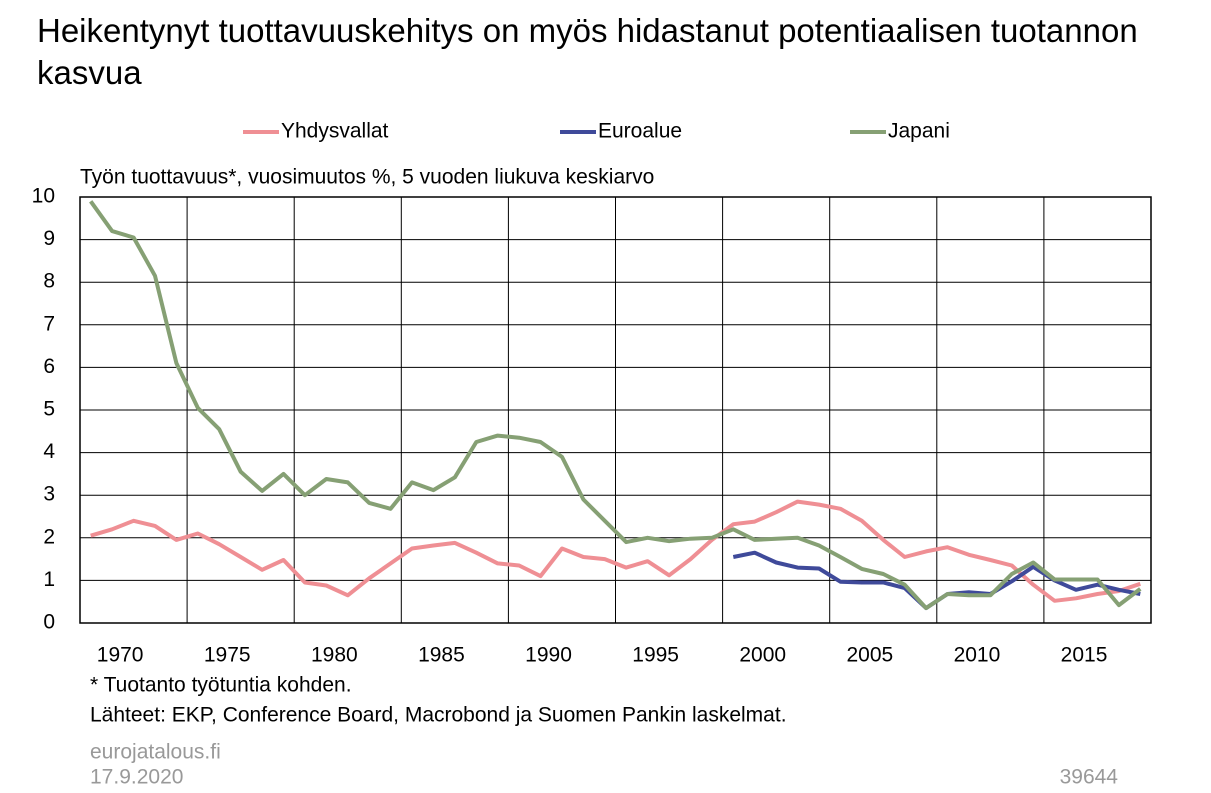 This screenshot has width=1211, height=793. Describe the element at coordinates (136, 777) in the screenshot. I see `date: 17.9.2020` at that location.